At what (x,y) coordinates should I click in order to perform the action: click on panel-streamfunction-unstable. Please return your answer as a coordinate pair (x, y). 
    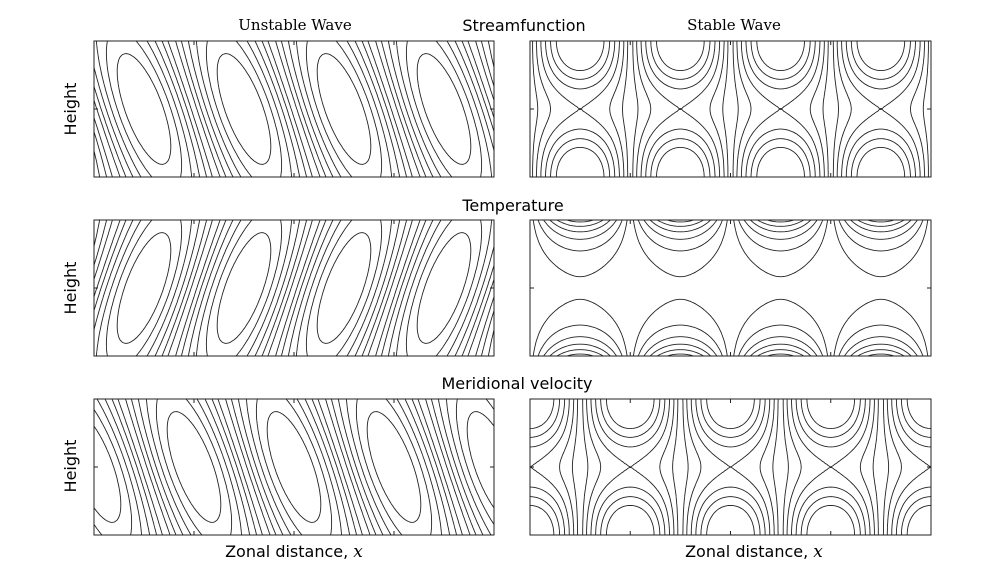
    Looking at the image, I should click on (294, 109).